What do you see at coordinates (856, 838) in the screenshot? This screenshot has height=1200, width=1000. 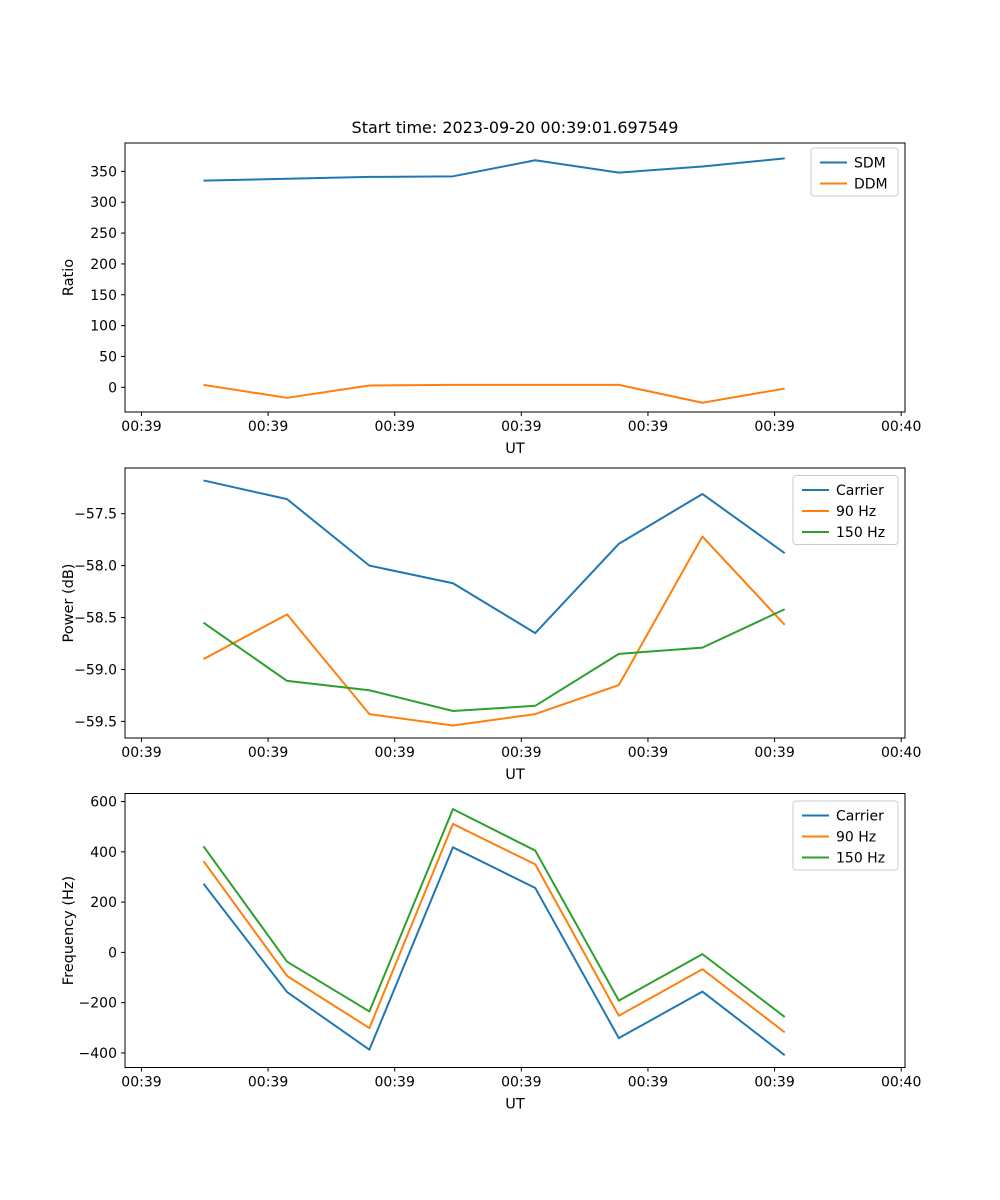 I see `frequency-legend-label: 90 Hz` at bounding box center [856, 838].